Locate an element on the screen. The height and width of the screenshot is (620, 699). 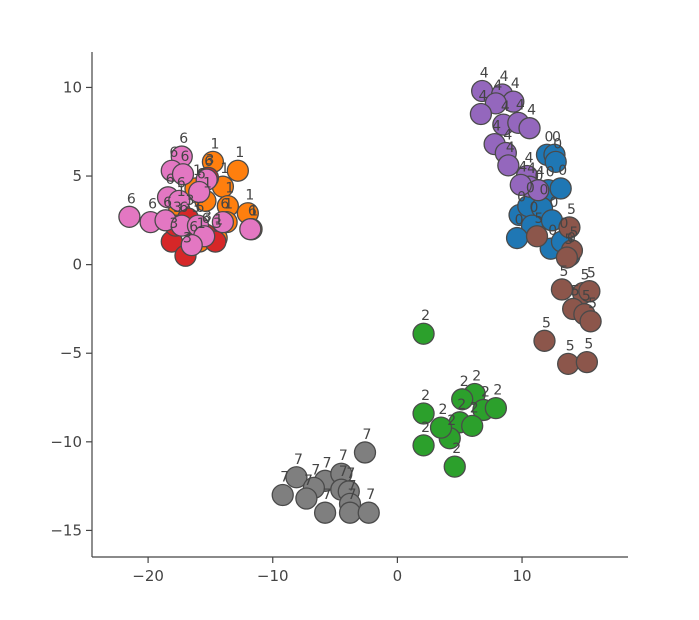
x-tick-label: −10 is located at coordinates (273, 576).